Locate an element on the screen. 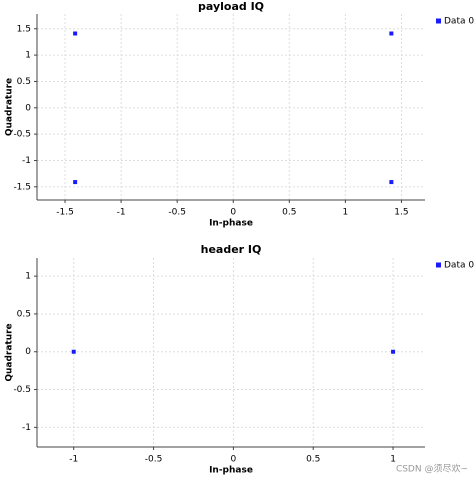 The image size is (474, 481). x-tick-label: 1.5 is located at coordinates (401, 213).